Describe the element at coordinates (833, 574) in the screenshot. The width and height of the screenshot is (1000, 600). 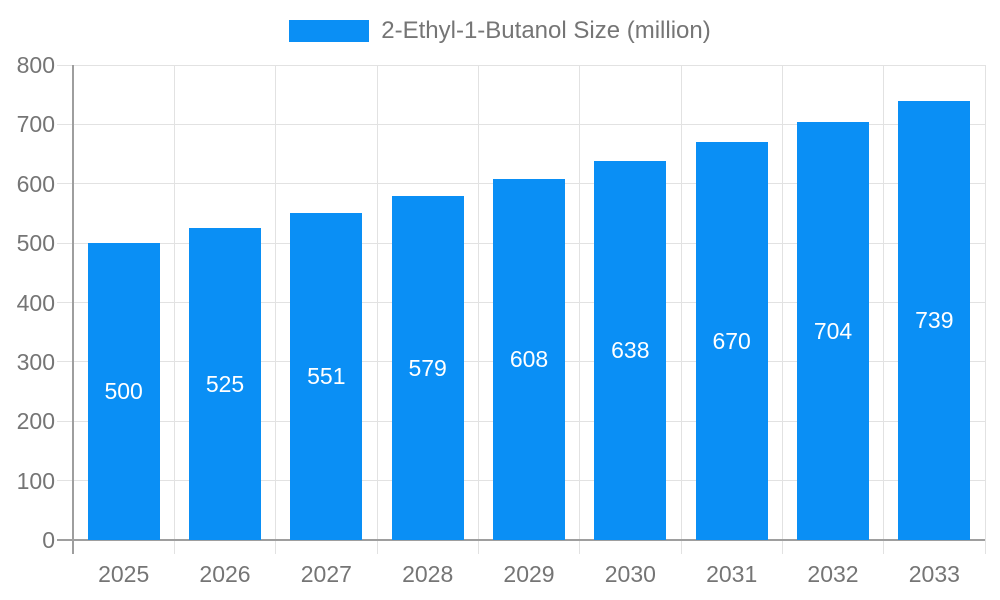
I see `x-tick-label: 2032` at that location.